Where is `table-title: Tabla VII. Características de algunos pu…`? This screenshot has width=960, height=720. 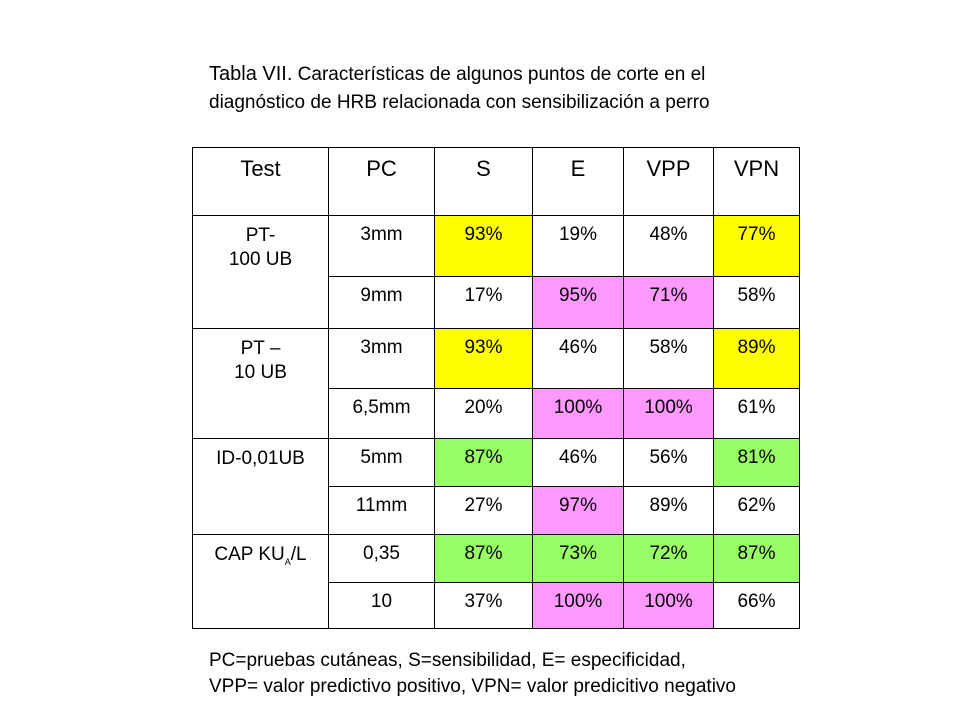
table-title: Tabla VII. Características de algunos pu… is located at coordinates (519, 88).